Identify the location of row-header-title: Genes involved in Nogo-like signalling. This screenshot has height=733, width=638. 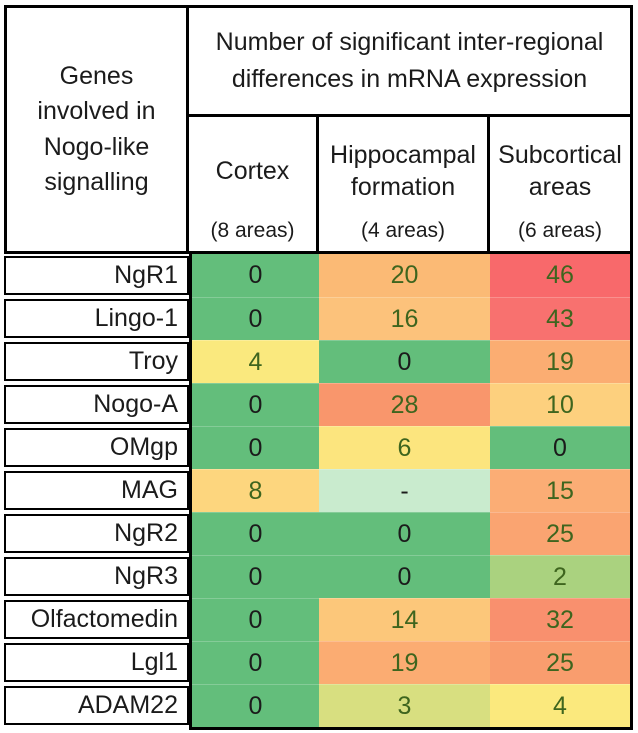
(96, 129).